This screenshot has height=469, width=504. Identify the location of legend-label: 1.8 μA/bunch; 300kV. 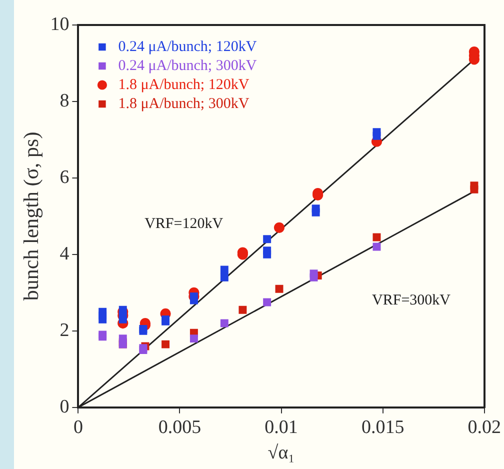
(184, 104).